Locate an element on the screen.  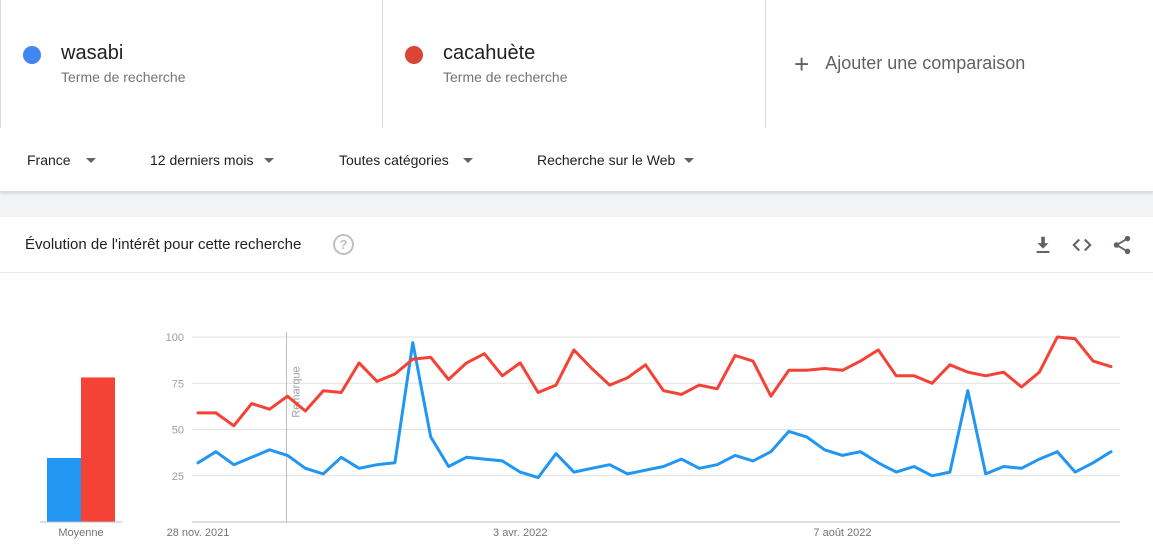
average-bar-cacahuete is located at coordinates (98, 449).